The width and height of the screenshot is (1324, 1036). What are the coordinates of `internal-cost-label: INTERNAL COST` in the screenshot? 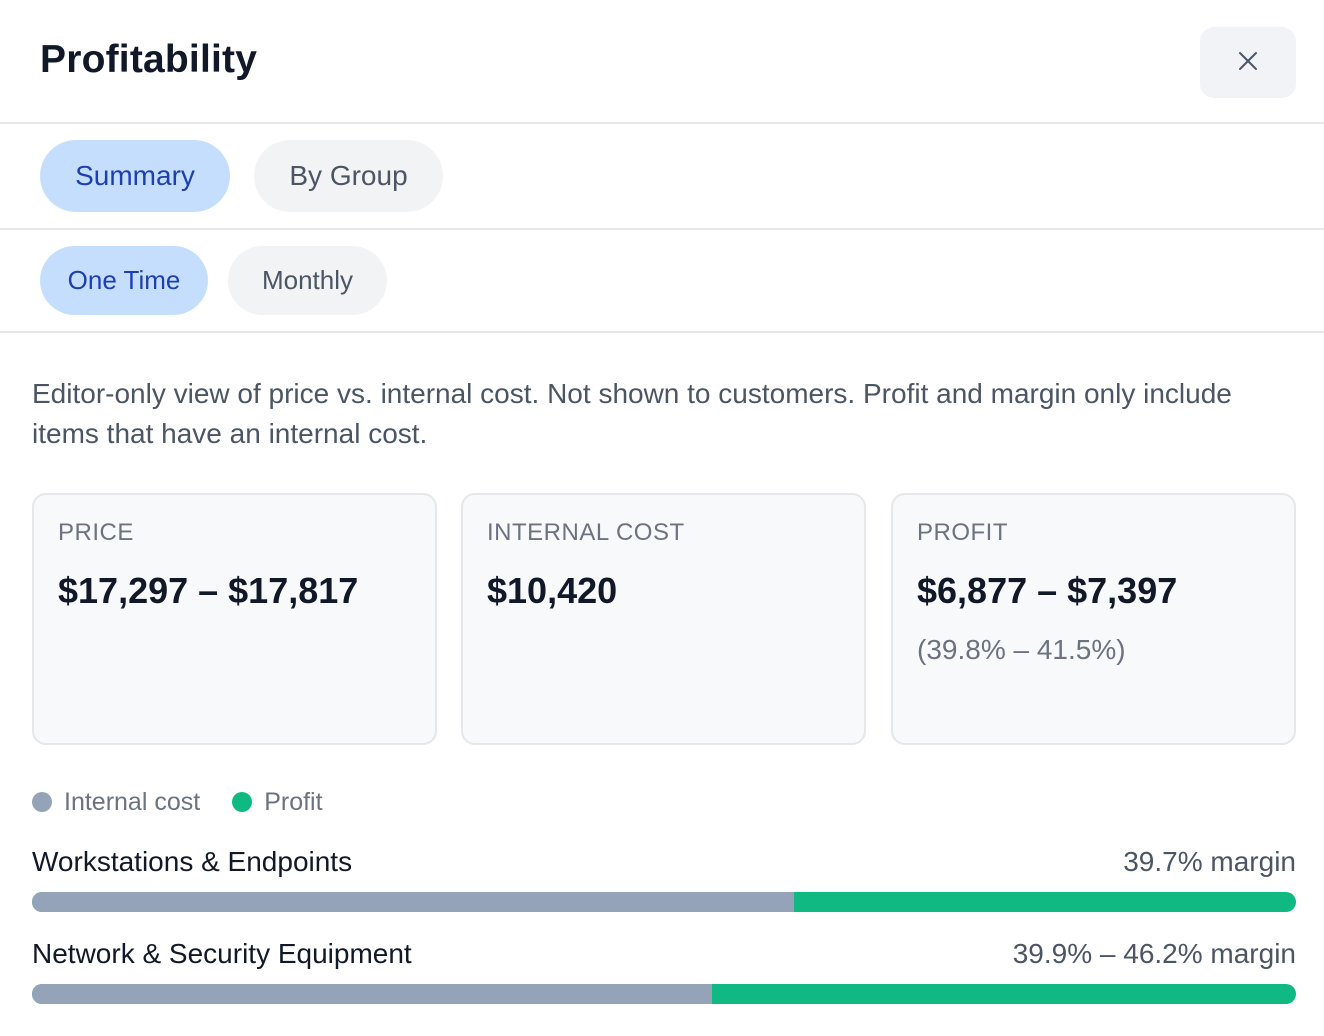 It's located at (586, 532).